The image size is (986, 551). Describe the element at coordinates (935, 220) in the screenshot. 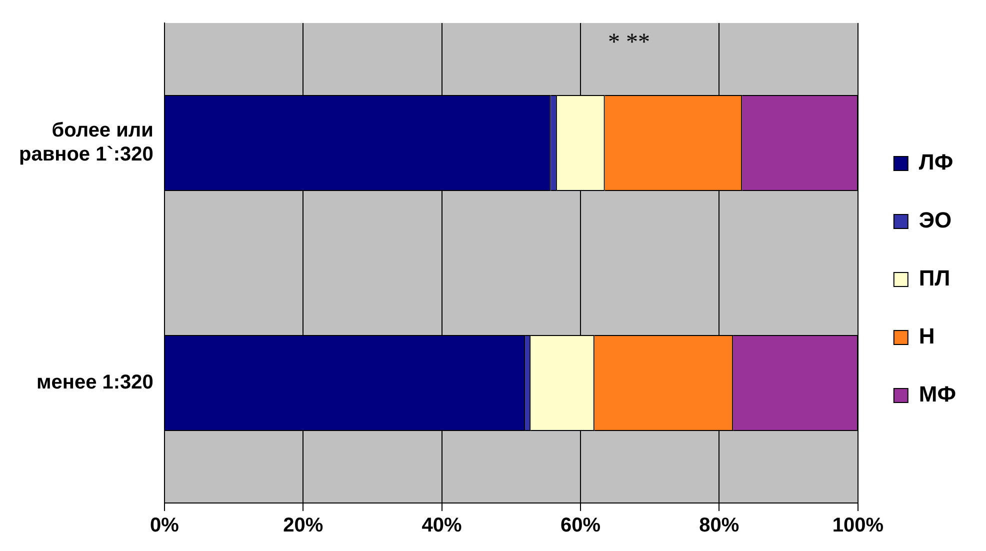

I see `legend-label: ЭО` at that location.